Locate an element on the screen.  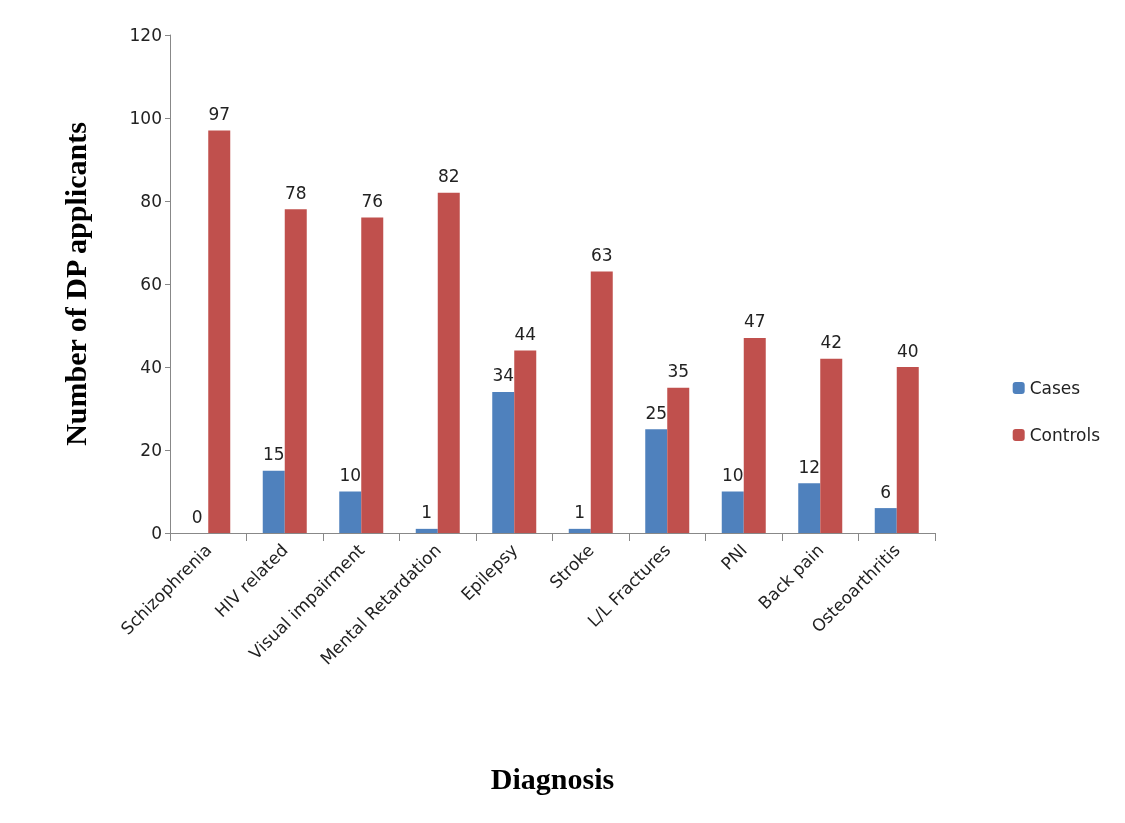
data-label: 12 is located at coordinates (809, 466).